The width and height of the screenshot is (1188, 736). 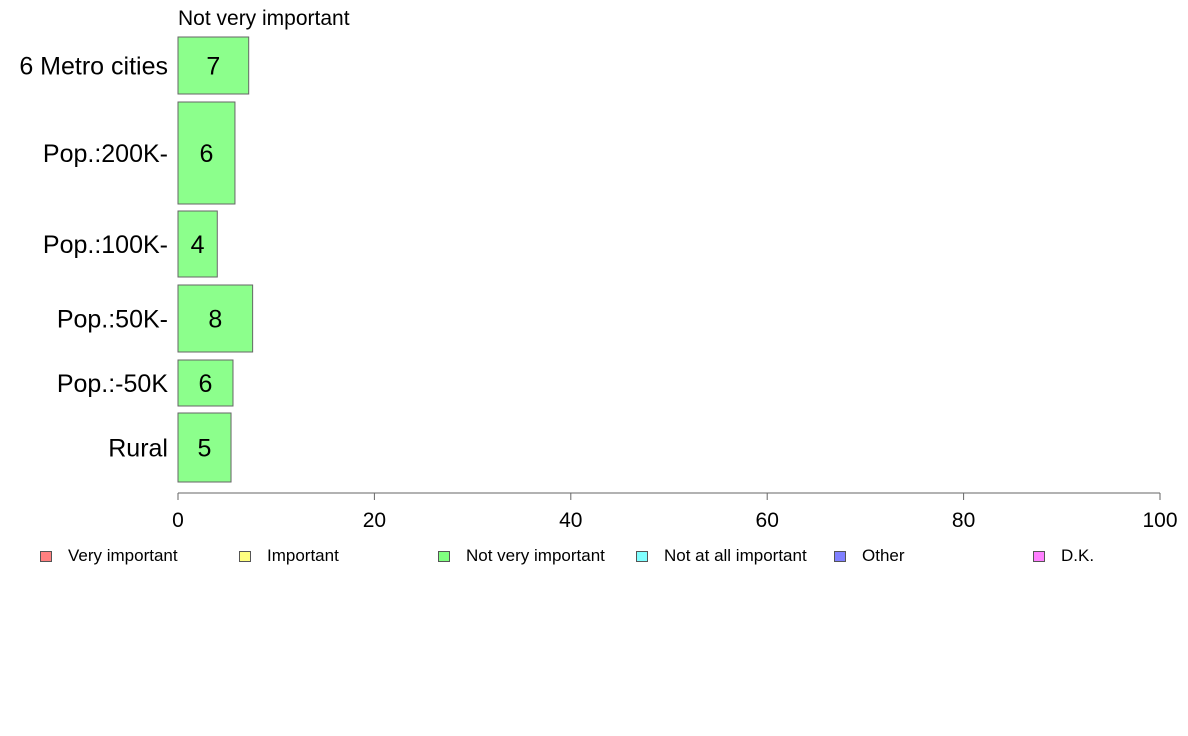 I want to click on legend-label: Not very important, so click(x=535, y=555).